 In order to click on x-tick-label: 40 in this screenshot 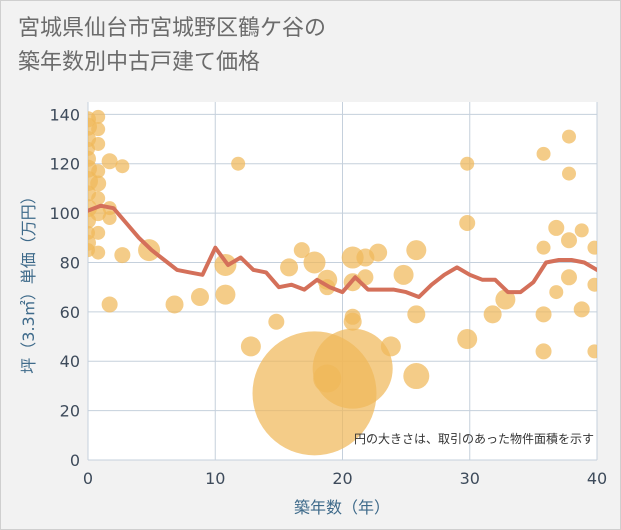, I will do `click(597, 478)`.